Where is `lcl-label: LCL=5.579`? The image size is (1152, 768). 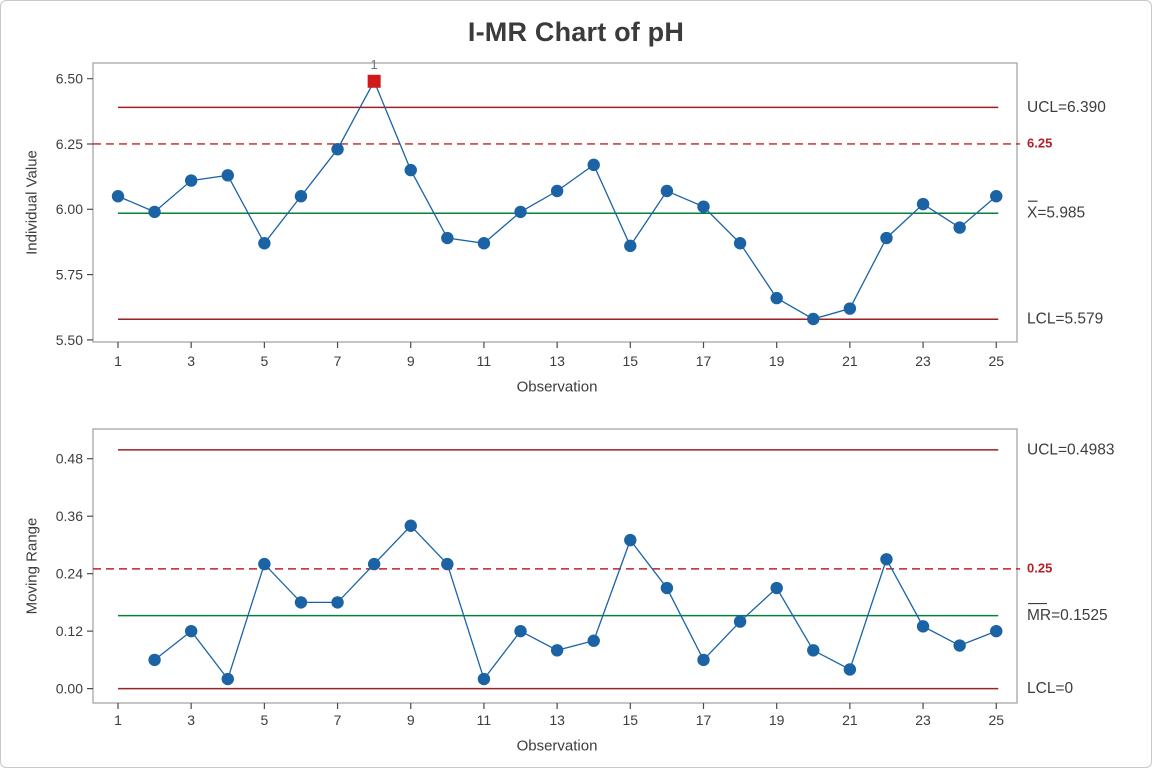
lcl-label: LCL=5.579 is located at coordinates (1065, 319).